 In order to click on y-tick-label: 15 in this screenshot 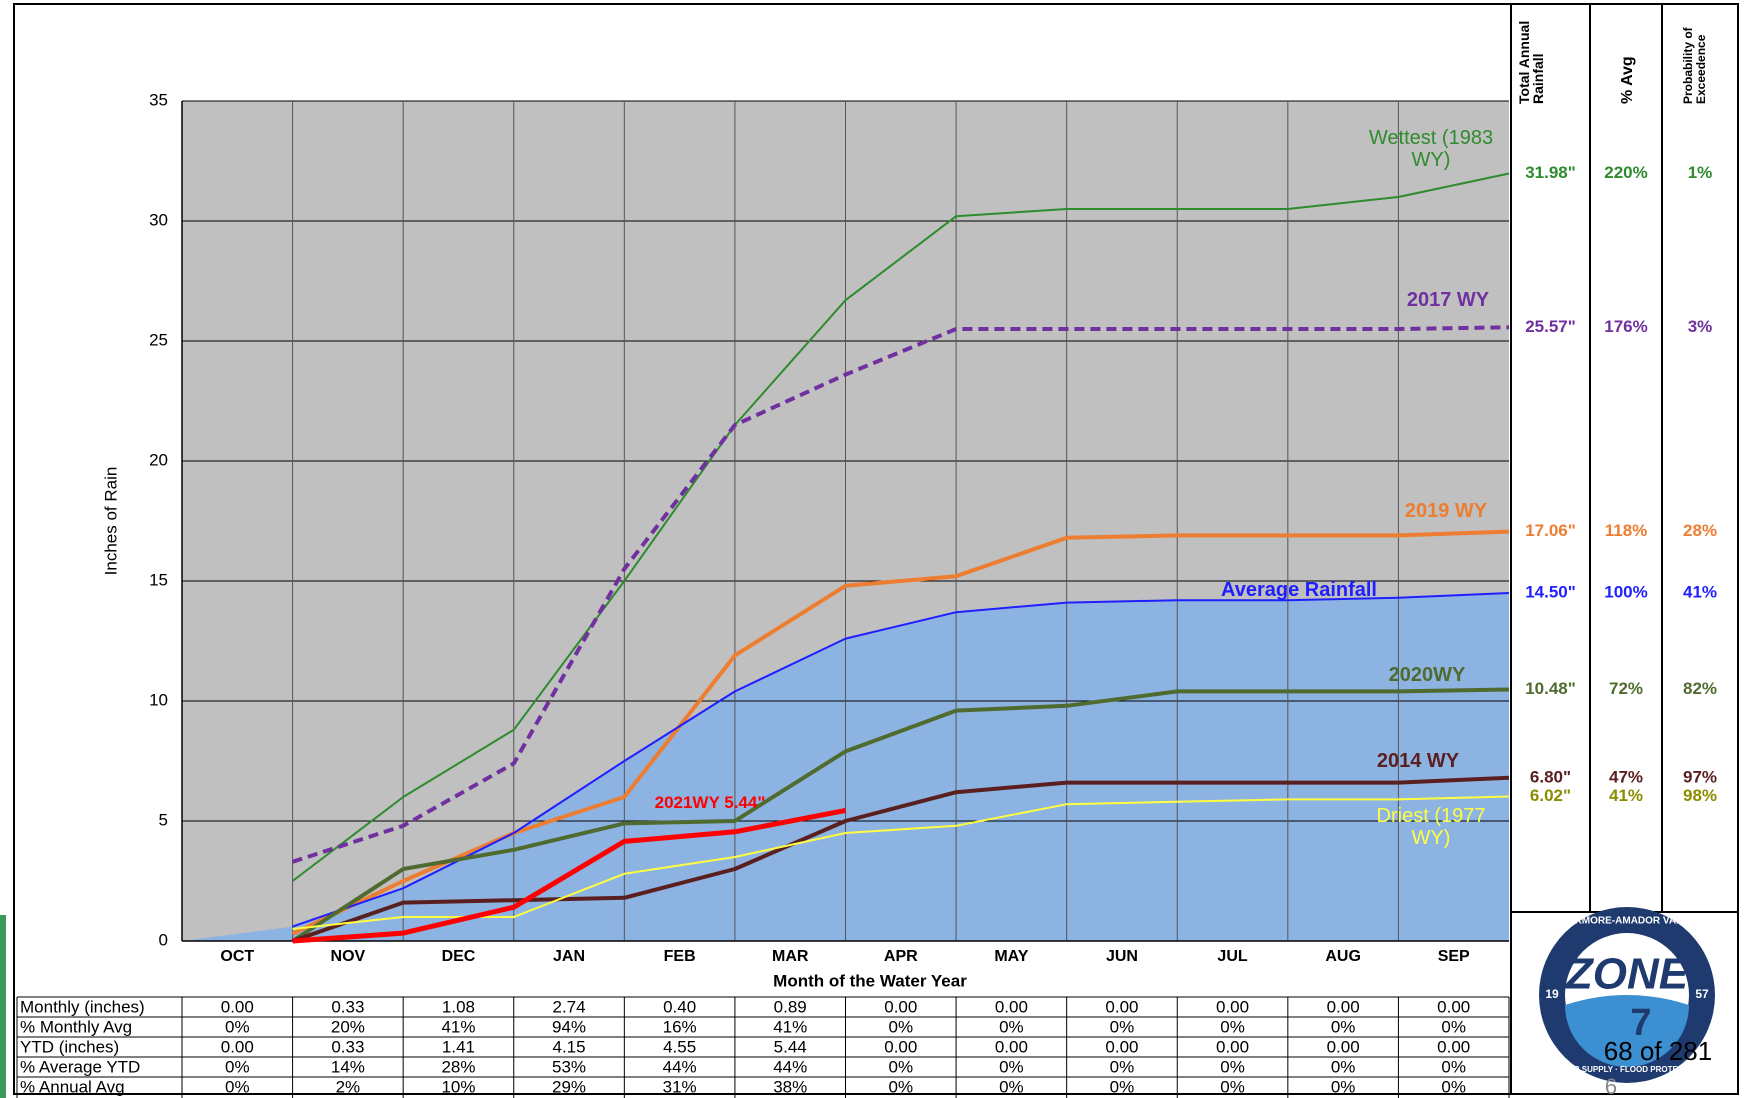, I will do `click(158, 579)`.